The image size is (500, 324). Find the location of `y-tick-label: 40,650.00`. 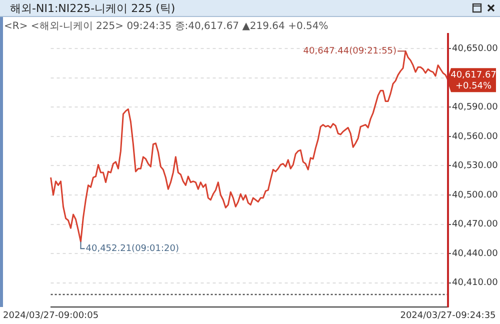

y-tick-label: 40,650.00 is located at coordinates (475, 49).